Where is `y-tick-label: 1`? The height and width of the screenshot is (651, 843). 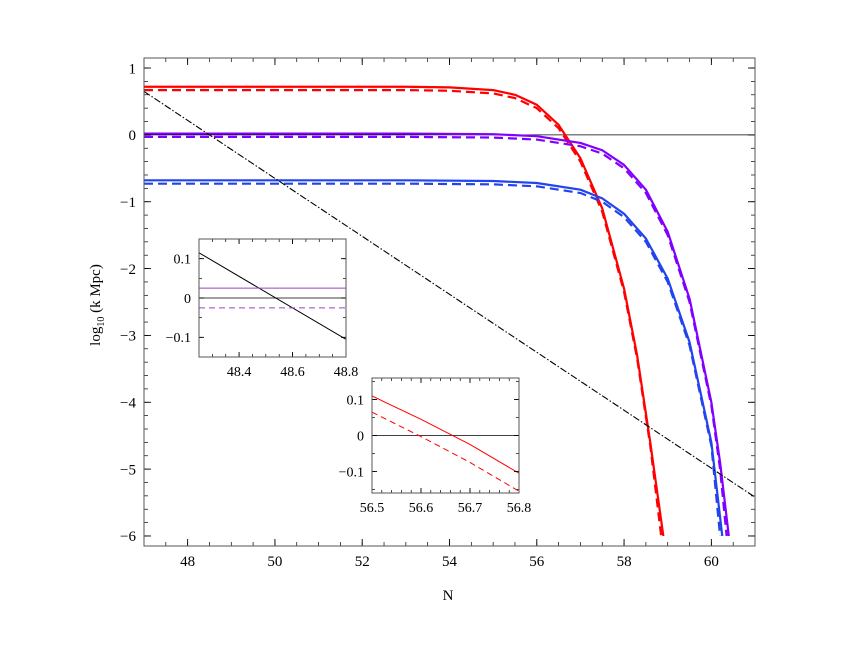 y-tick-label: 1 is located at coordinates (133, 69).